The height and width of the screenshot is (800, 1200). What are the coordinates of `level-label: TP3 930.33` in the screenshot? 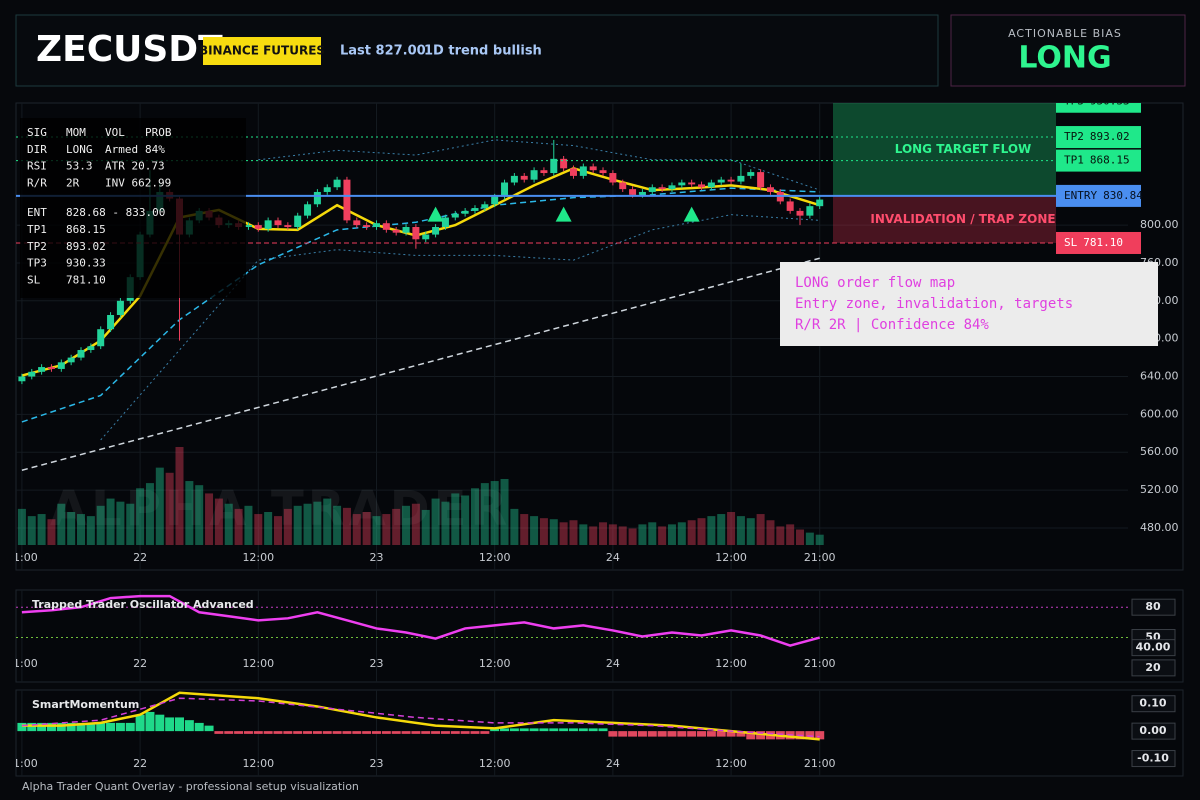 It's located at (1097, 101).